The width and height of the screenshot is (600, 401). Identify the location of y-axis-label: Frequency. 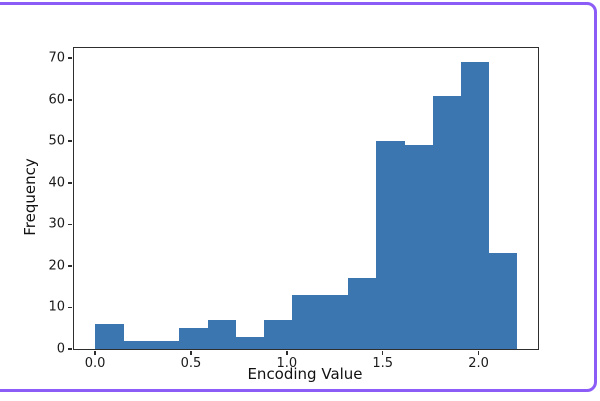
(30, 197).